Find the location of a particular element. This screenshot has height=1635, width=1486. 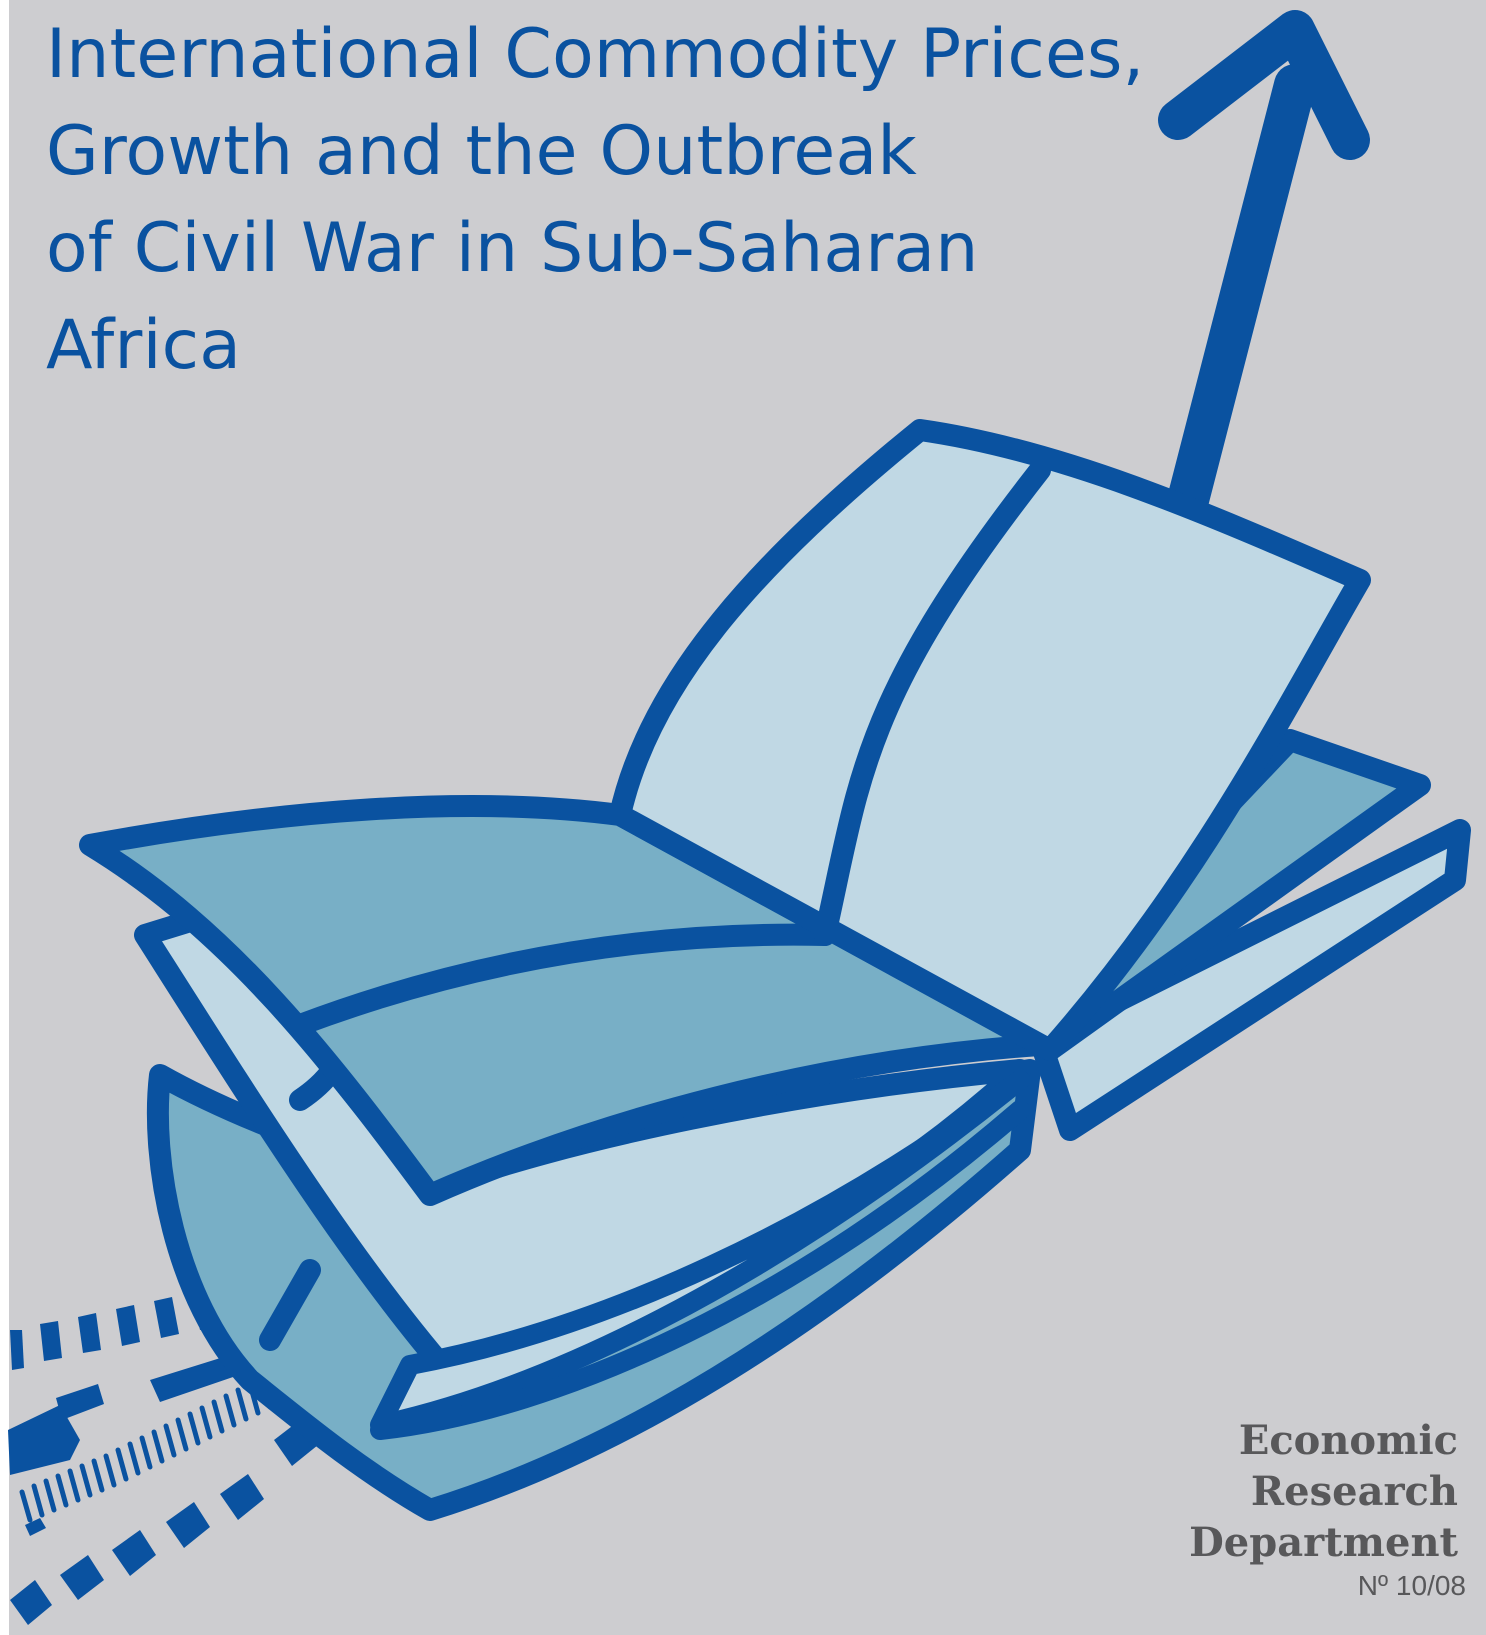

publisher-line: Economic is located at coordinates (1348, 1440).